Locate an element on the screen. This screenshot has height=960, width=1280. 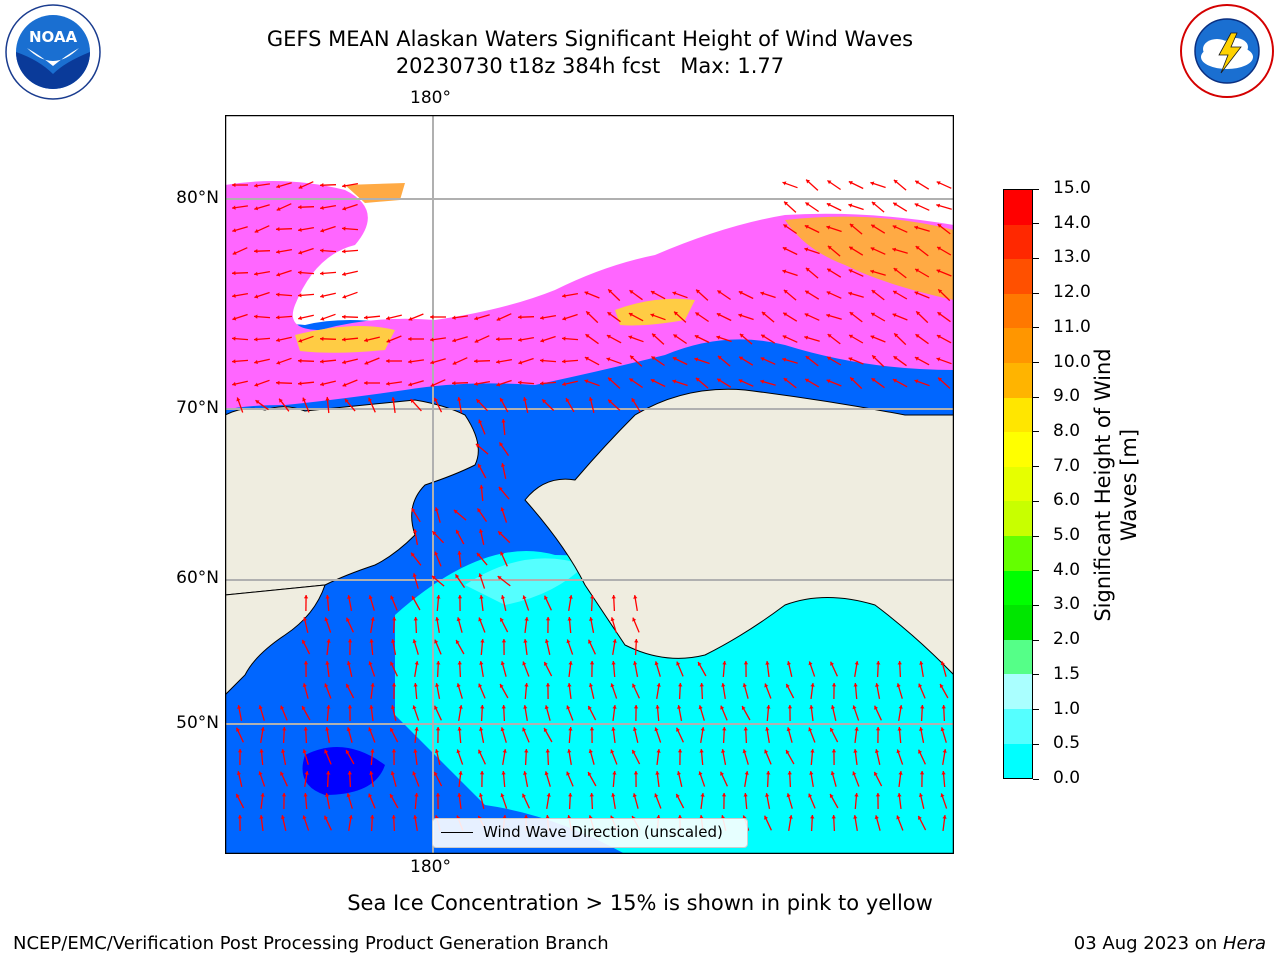
colorbar-tick-label: 2.0 is located at coordinates (1067, 639).